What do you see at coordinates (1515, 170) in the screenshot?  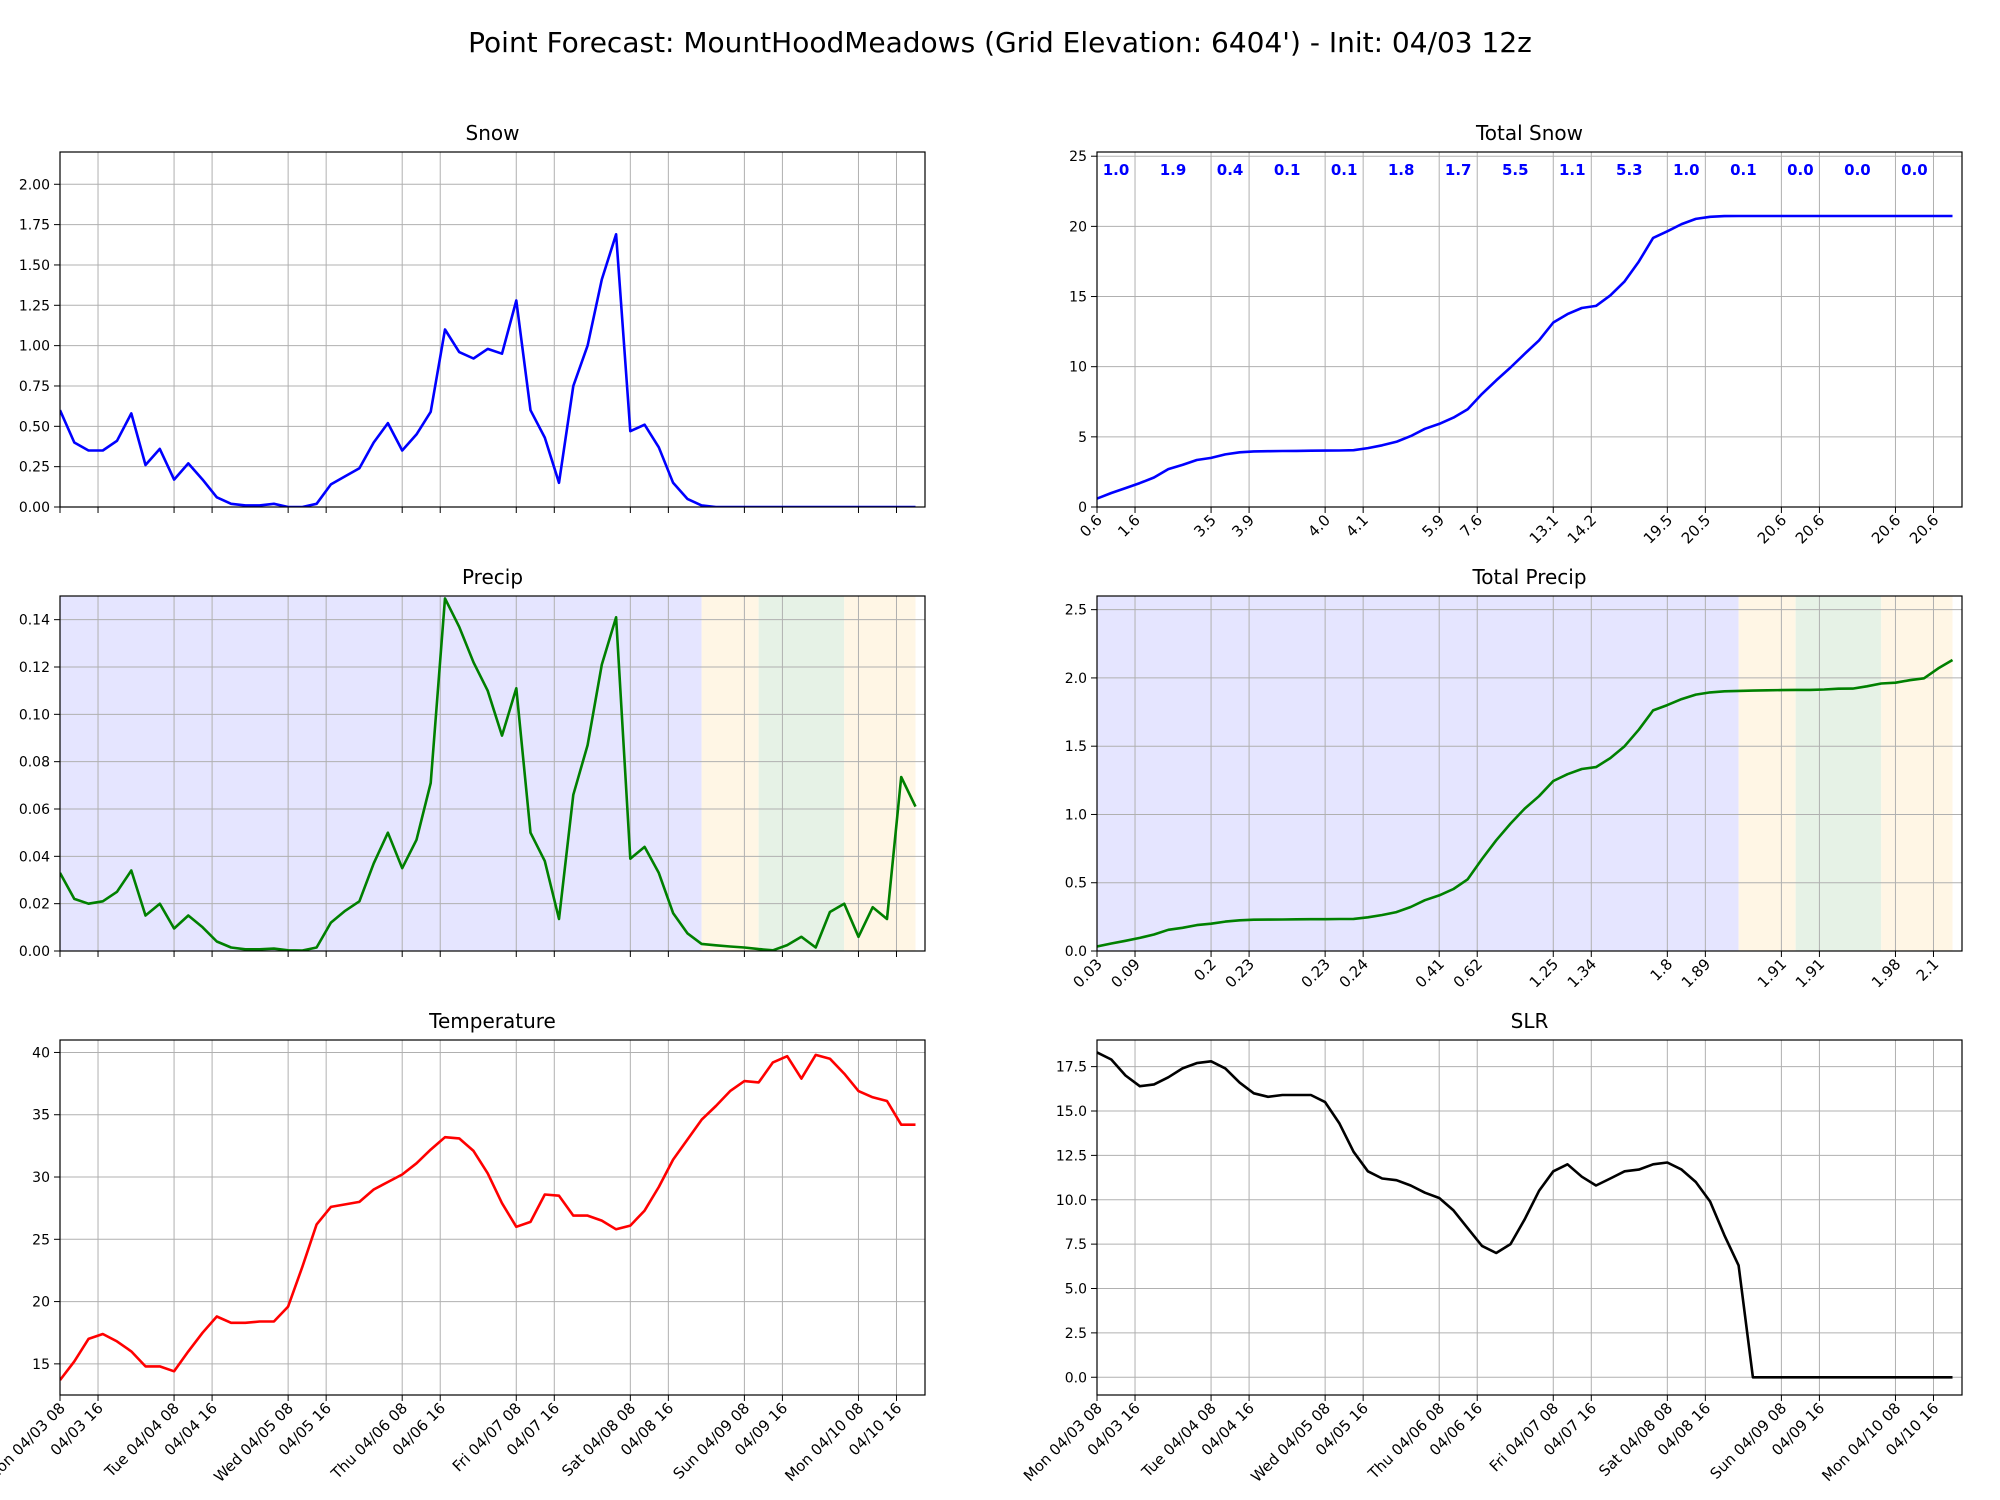 I see `period-total-label: 5.5` at bounding box center [1515, 170].